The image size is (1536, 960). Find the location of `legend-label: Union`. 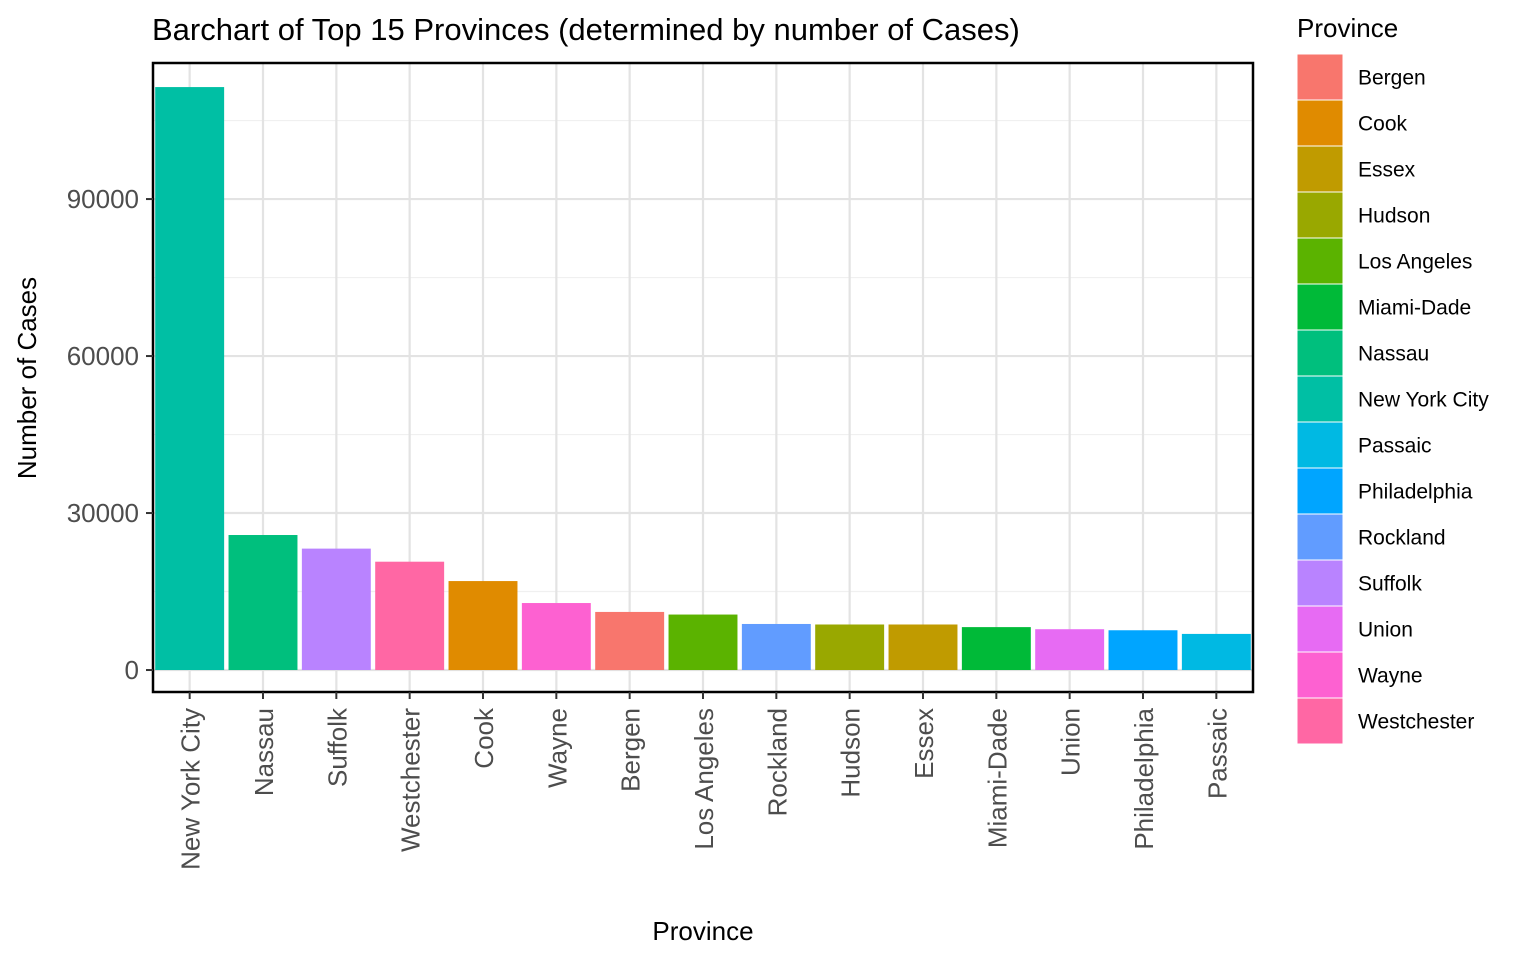

legend-label: Union is located at coordinates (1385, 630).